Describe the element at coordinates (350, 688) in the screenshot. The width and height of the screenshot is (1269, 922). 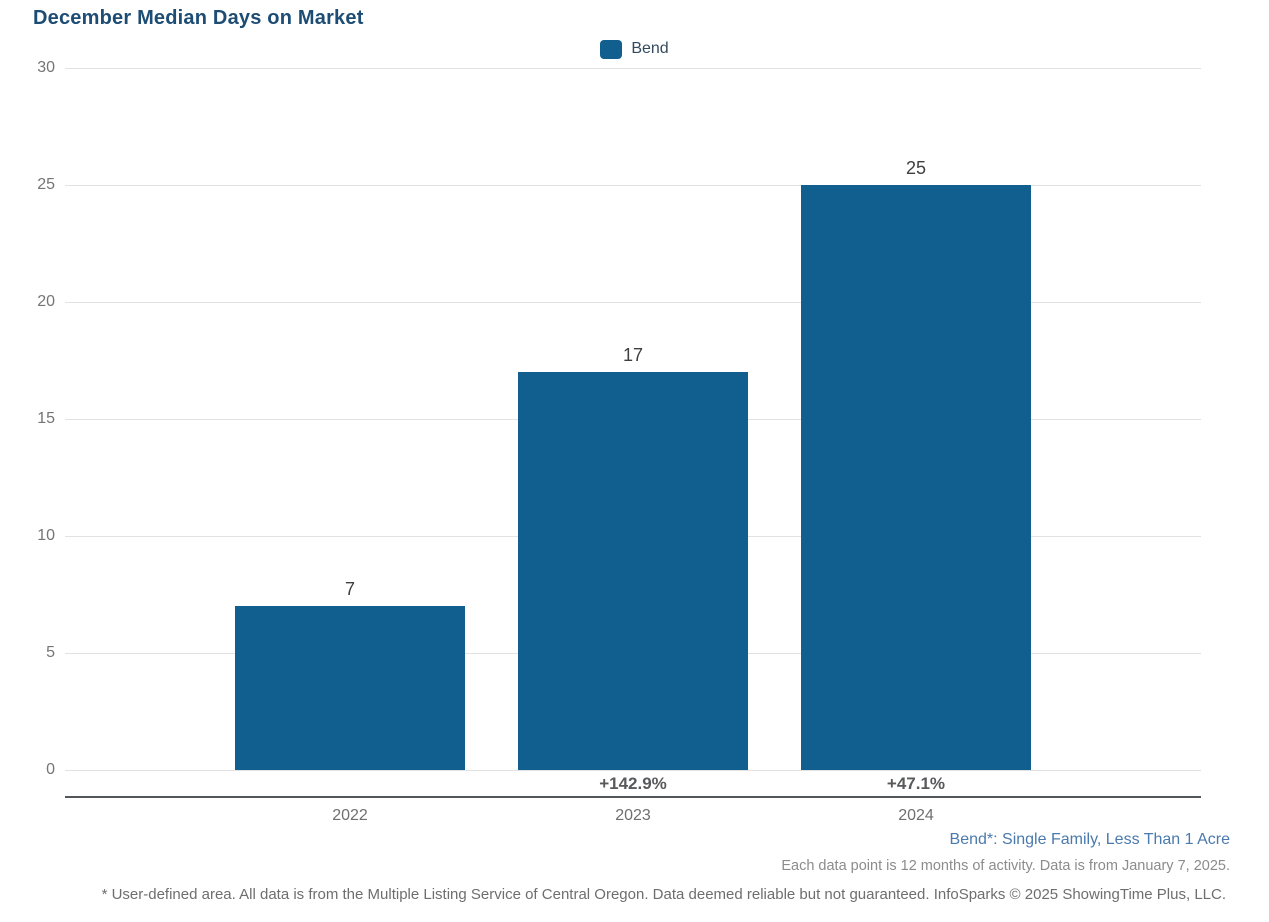
I see `bar-2022` at that location.